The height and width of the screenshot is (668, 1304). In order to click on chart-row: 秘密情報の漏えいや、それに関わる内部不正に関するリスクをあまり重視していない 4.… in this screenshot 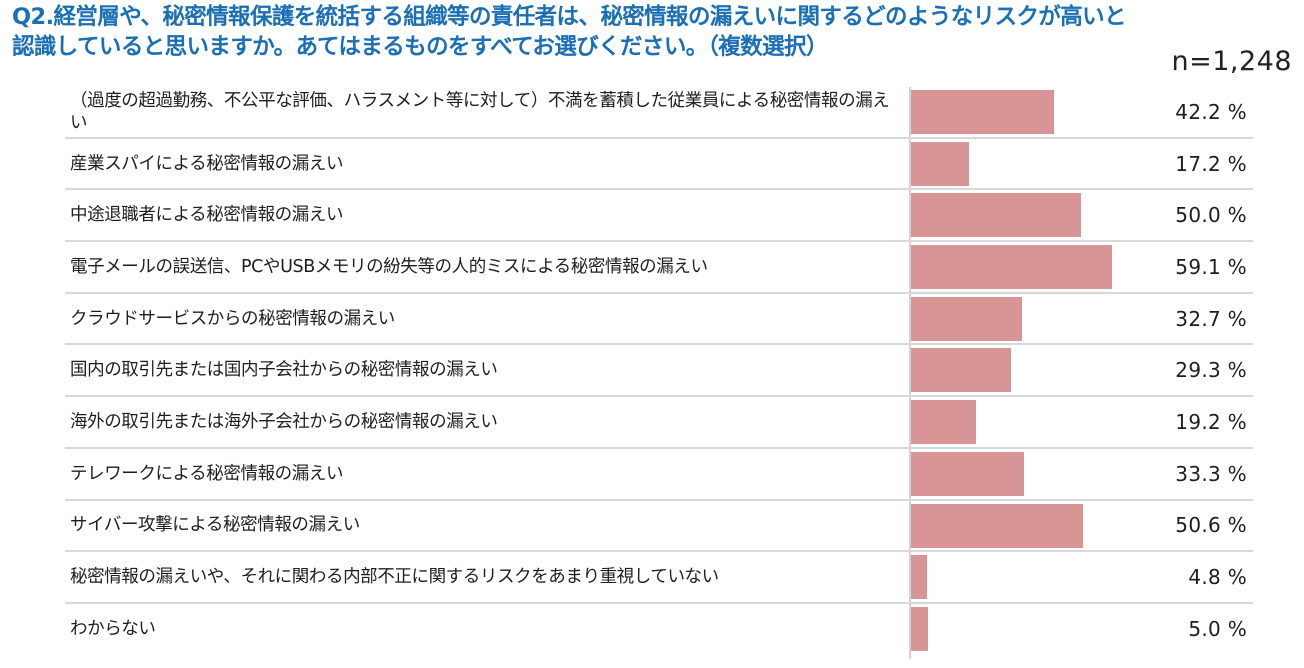, I will do `click(659, 578)`.